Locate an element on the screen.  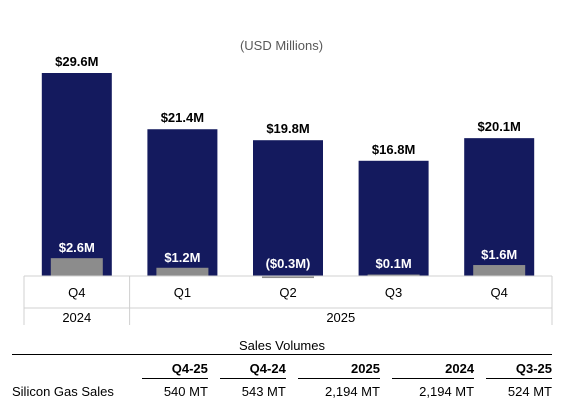
category-label: Q3 is located at coordinates (393, 292).